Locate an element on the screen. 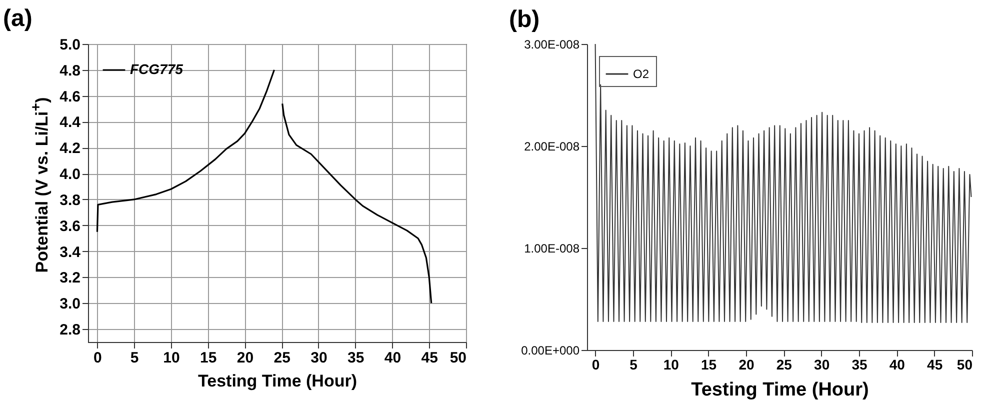  y-tick-label: 4.6 is located at coordinates (70, 97).